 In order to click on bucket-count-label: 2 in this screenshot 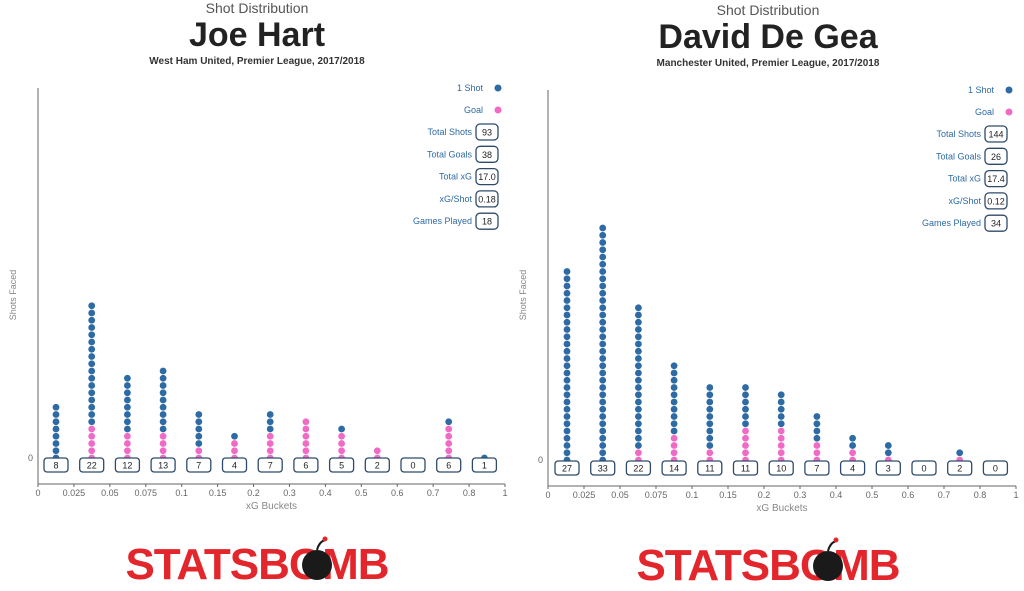, I will do `click(959, 469)`.